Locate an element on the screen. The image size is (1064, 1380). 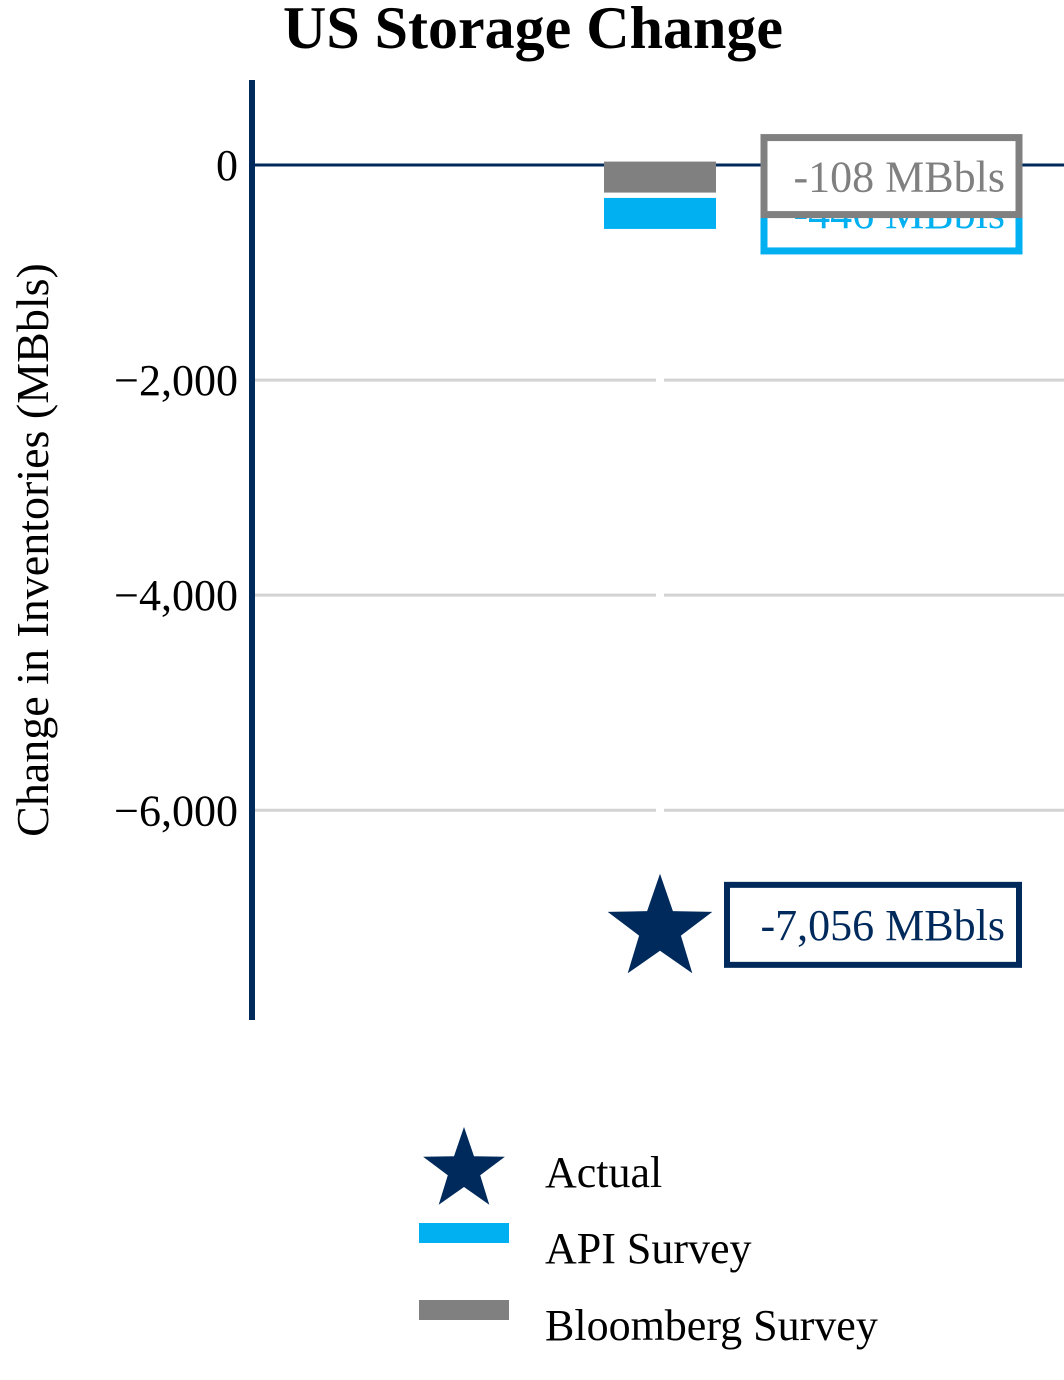
legend-label: Actual is located at coordinates (603, 1172).